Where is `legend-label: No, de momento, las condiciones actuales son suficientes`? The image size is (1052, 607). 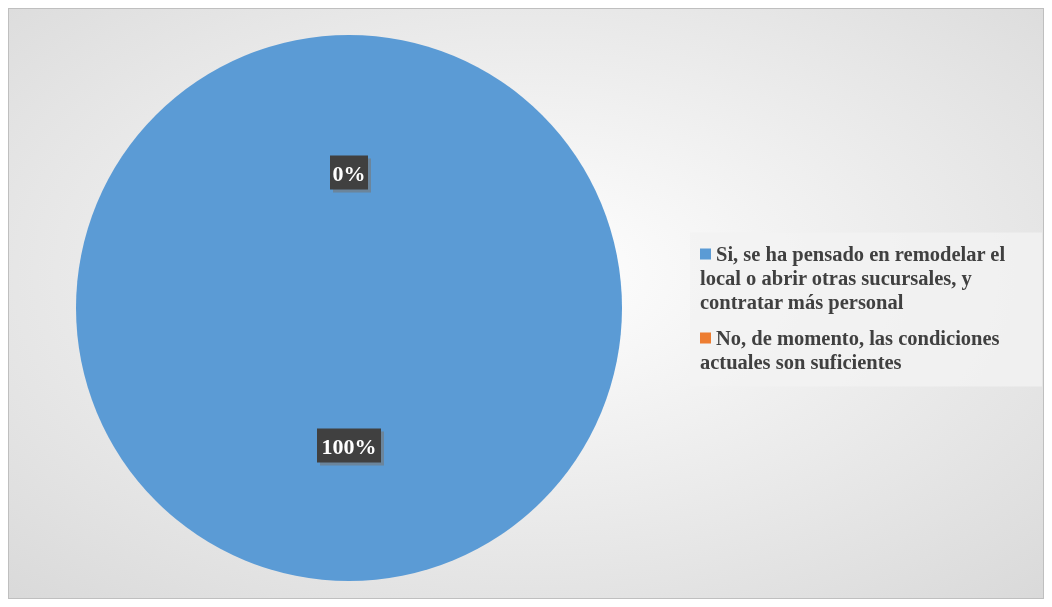
legend-label: No, de momento, las condiciones actuales son suficientes is located at coordinates (850, 349).